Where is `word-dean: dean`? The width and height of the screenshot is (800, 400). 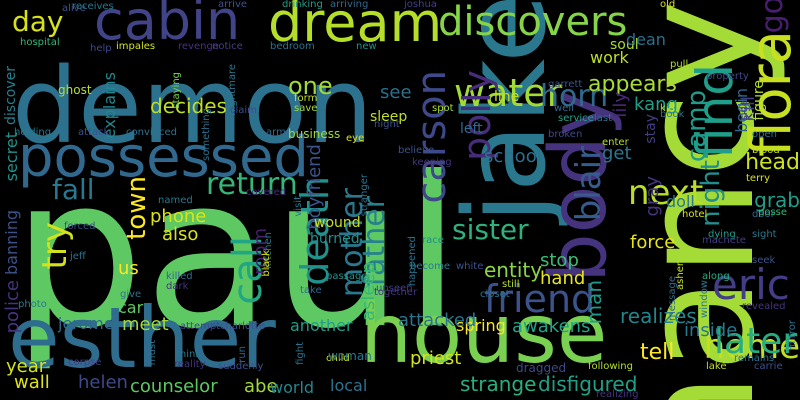
word-dean: dean is located at coordinates (646, 39).